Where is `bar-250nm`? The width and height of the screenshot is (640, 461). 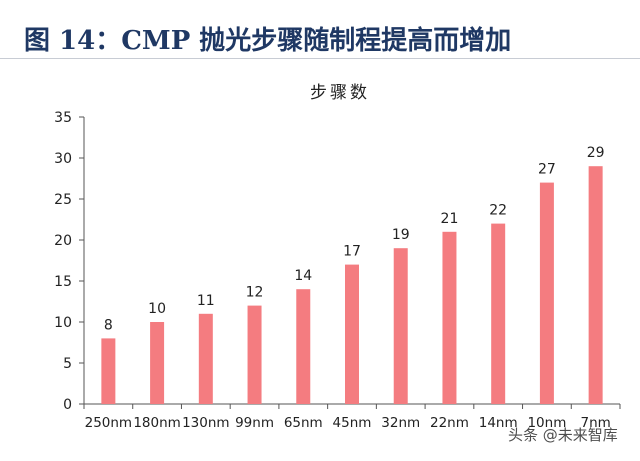
bar-250nm is located at coordinates (108, 371).